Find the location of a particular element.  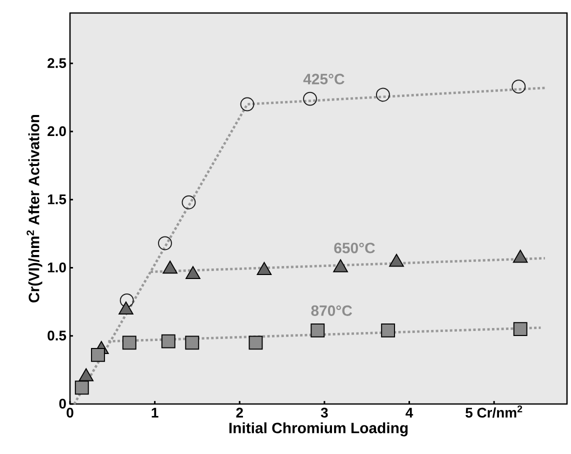

y-tick-label: 2.0 is located at coordinates (57, 131).